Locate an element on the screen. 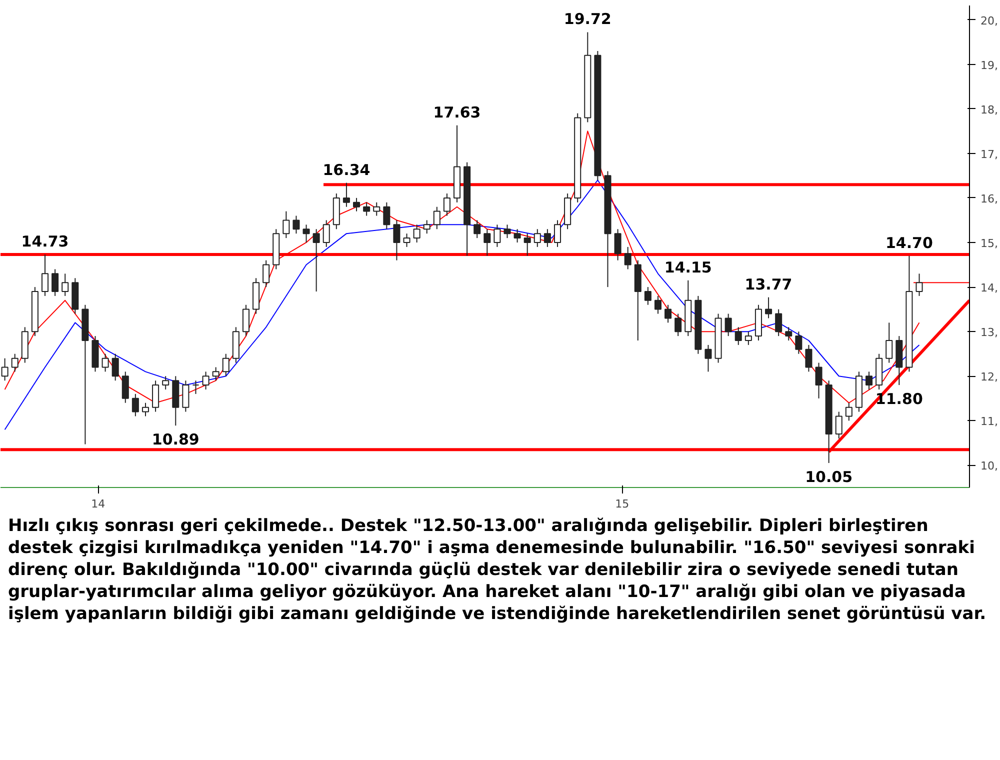 Image resolution: width=1000 pixels, height=760 pixels. y-tick-label: 17, is located at coordinates (989, 154).